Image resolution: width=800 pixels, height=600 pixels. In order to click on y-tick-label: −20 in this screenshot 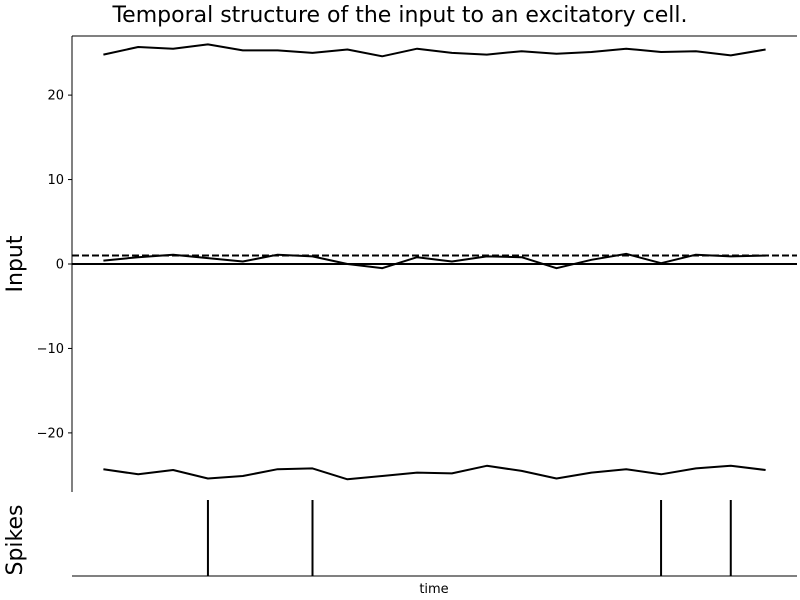, I will do `click(50, 433)`.